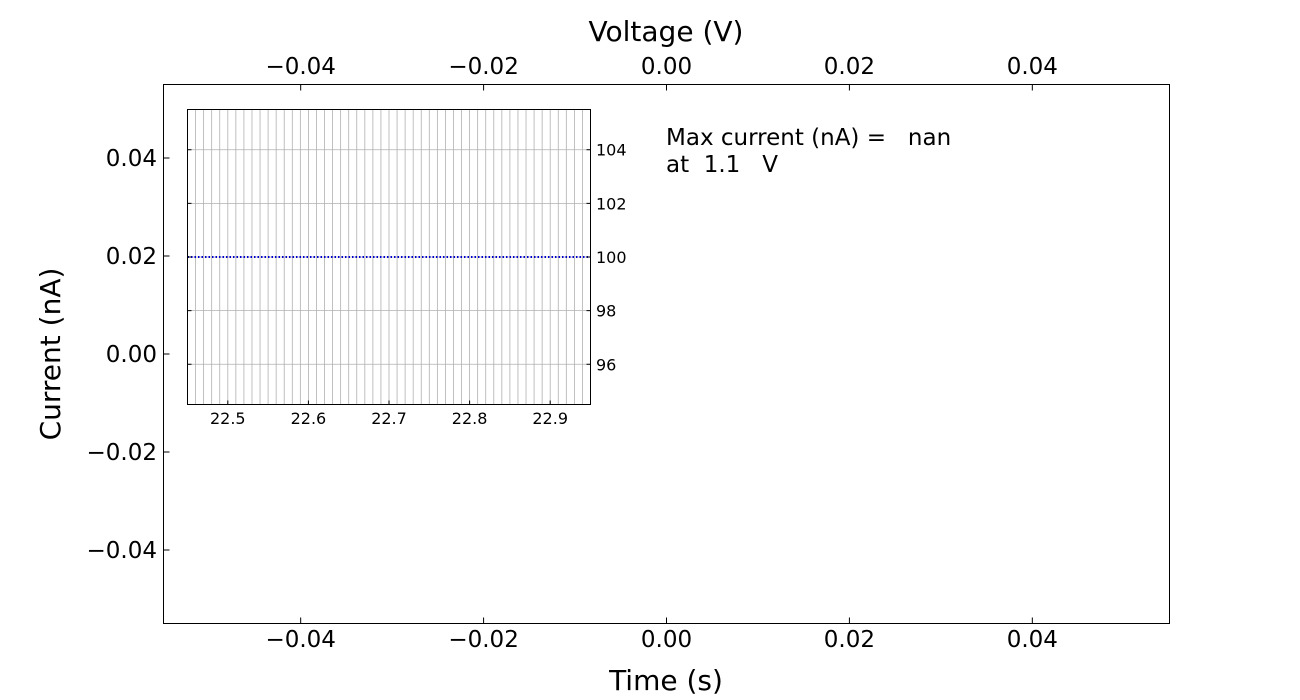 The width and height of the screenshot is (1300, 700). What do you see at coordinates (606, 311) in the screenshot?
I see `inset-y-tick-label: 98` at bounding box center [606, 311].